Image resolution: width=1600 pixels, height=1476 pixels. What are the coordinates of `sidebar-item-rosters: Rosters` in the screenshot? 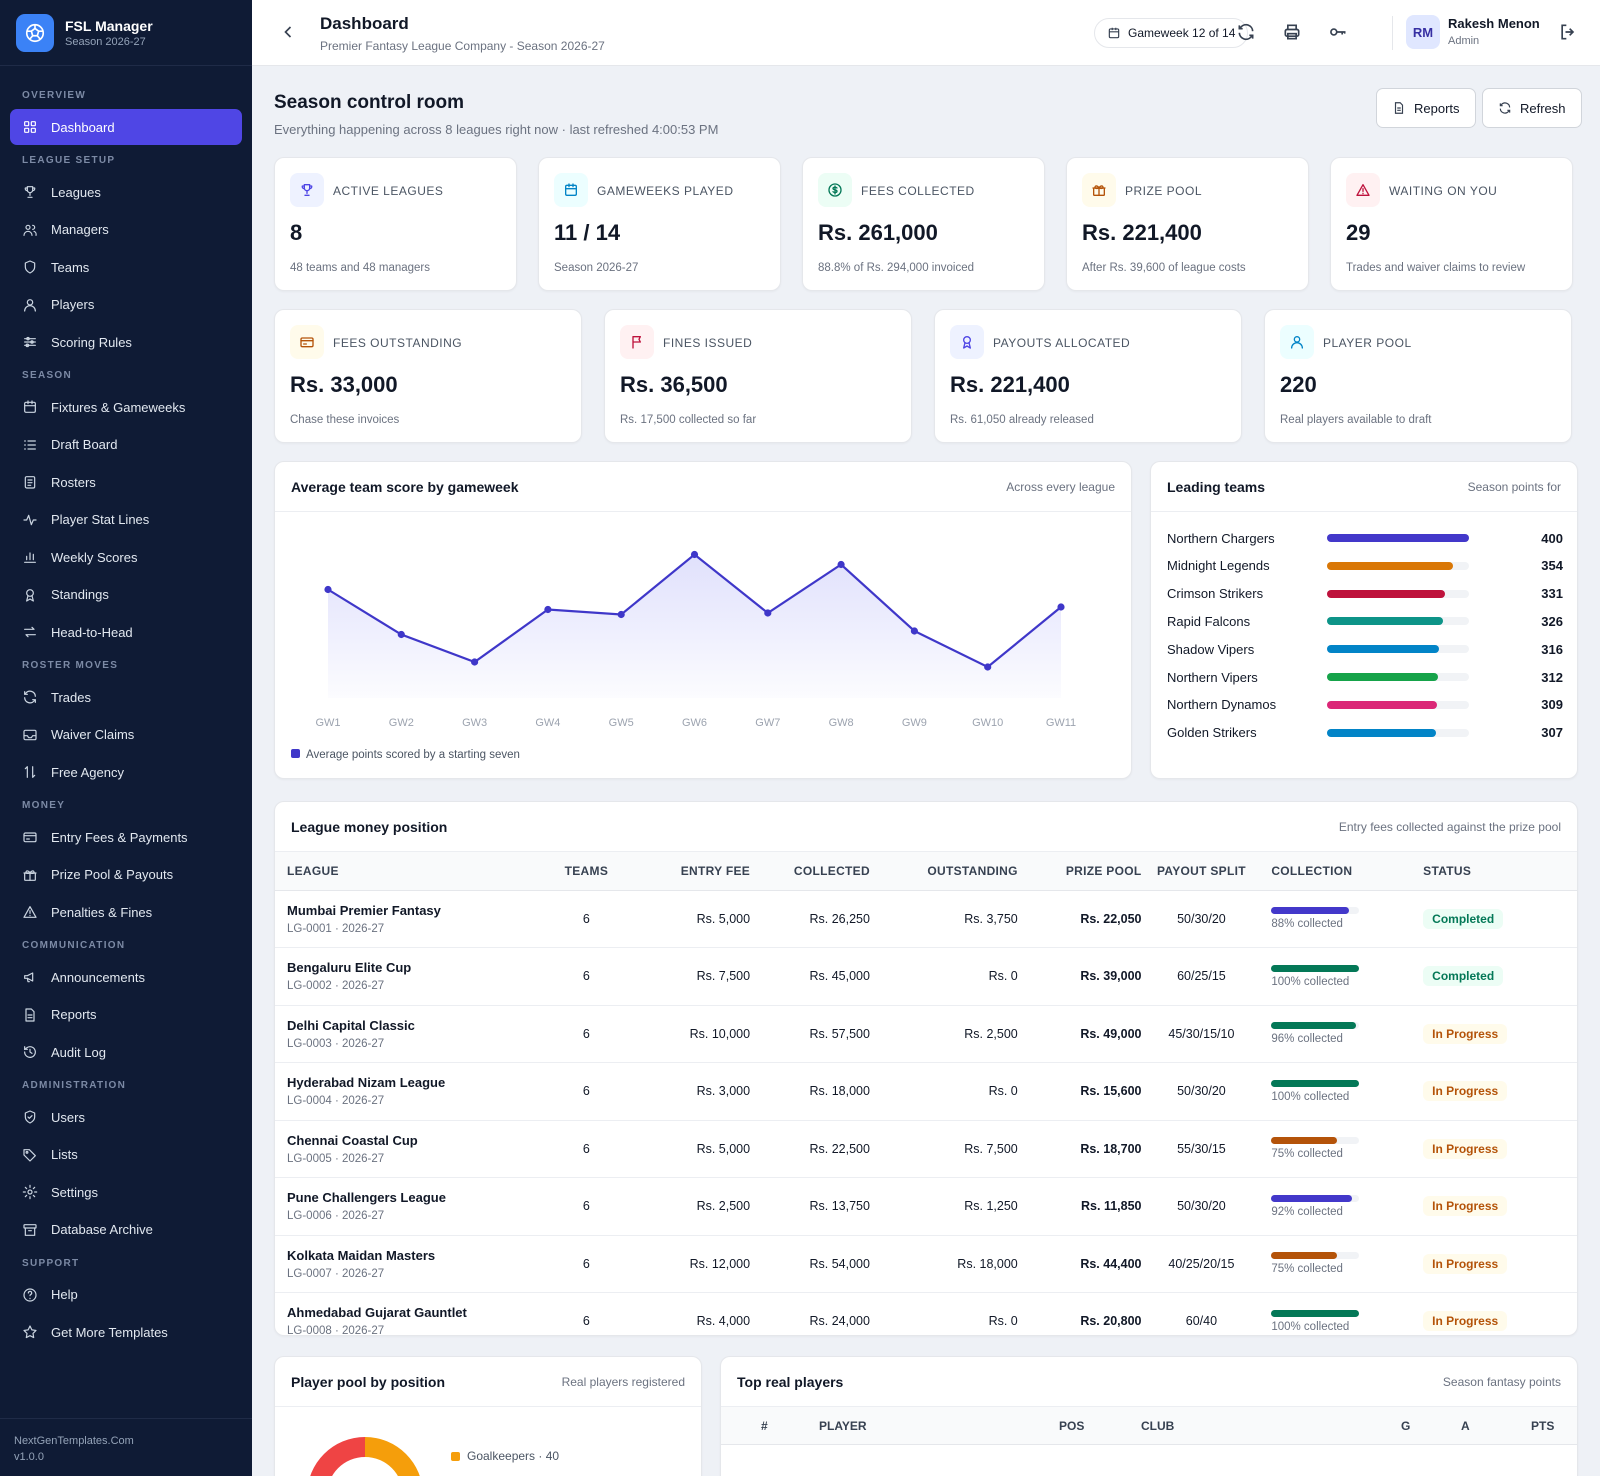 It's located at (126, 482).